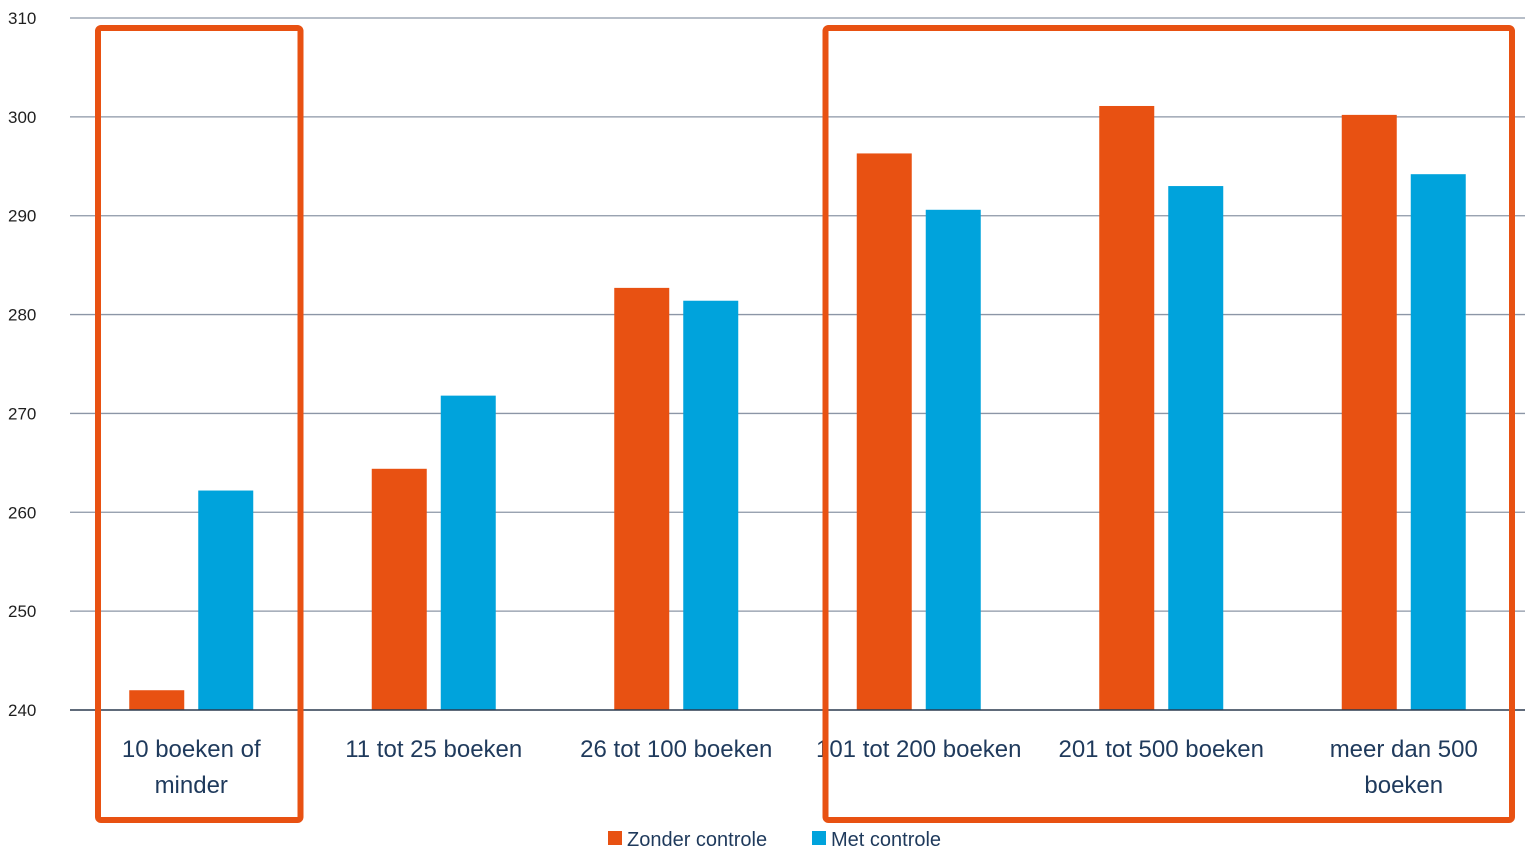 The image size is (1525, 849). I want to click on y-tick-label: 300, so click(22, 117).